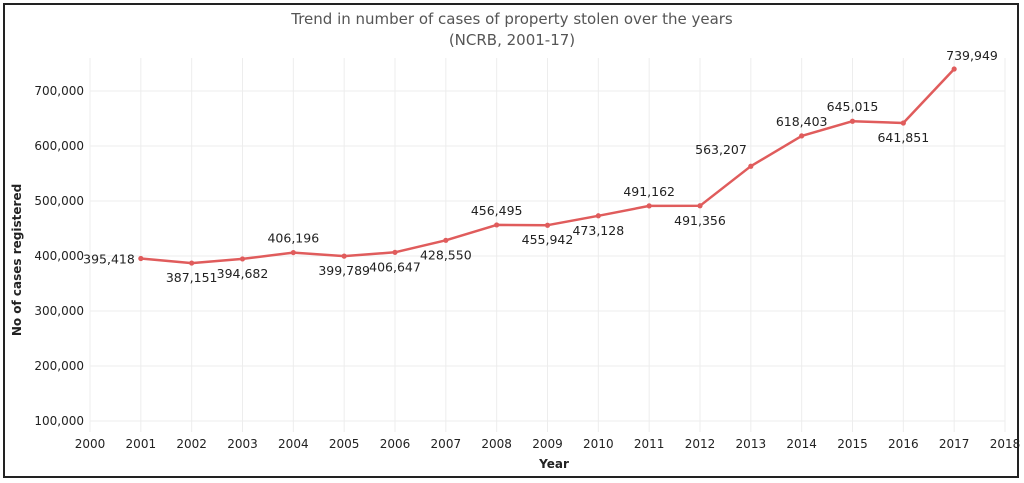  Describe the element at coordinates (243, 273) in the screenshot. I see `data-label: 394,682` at that location.